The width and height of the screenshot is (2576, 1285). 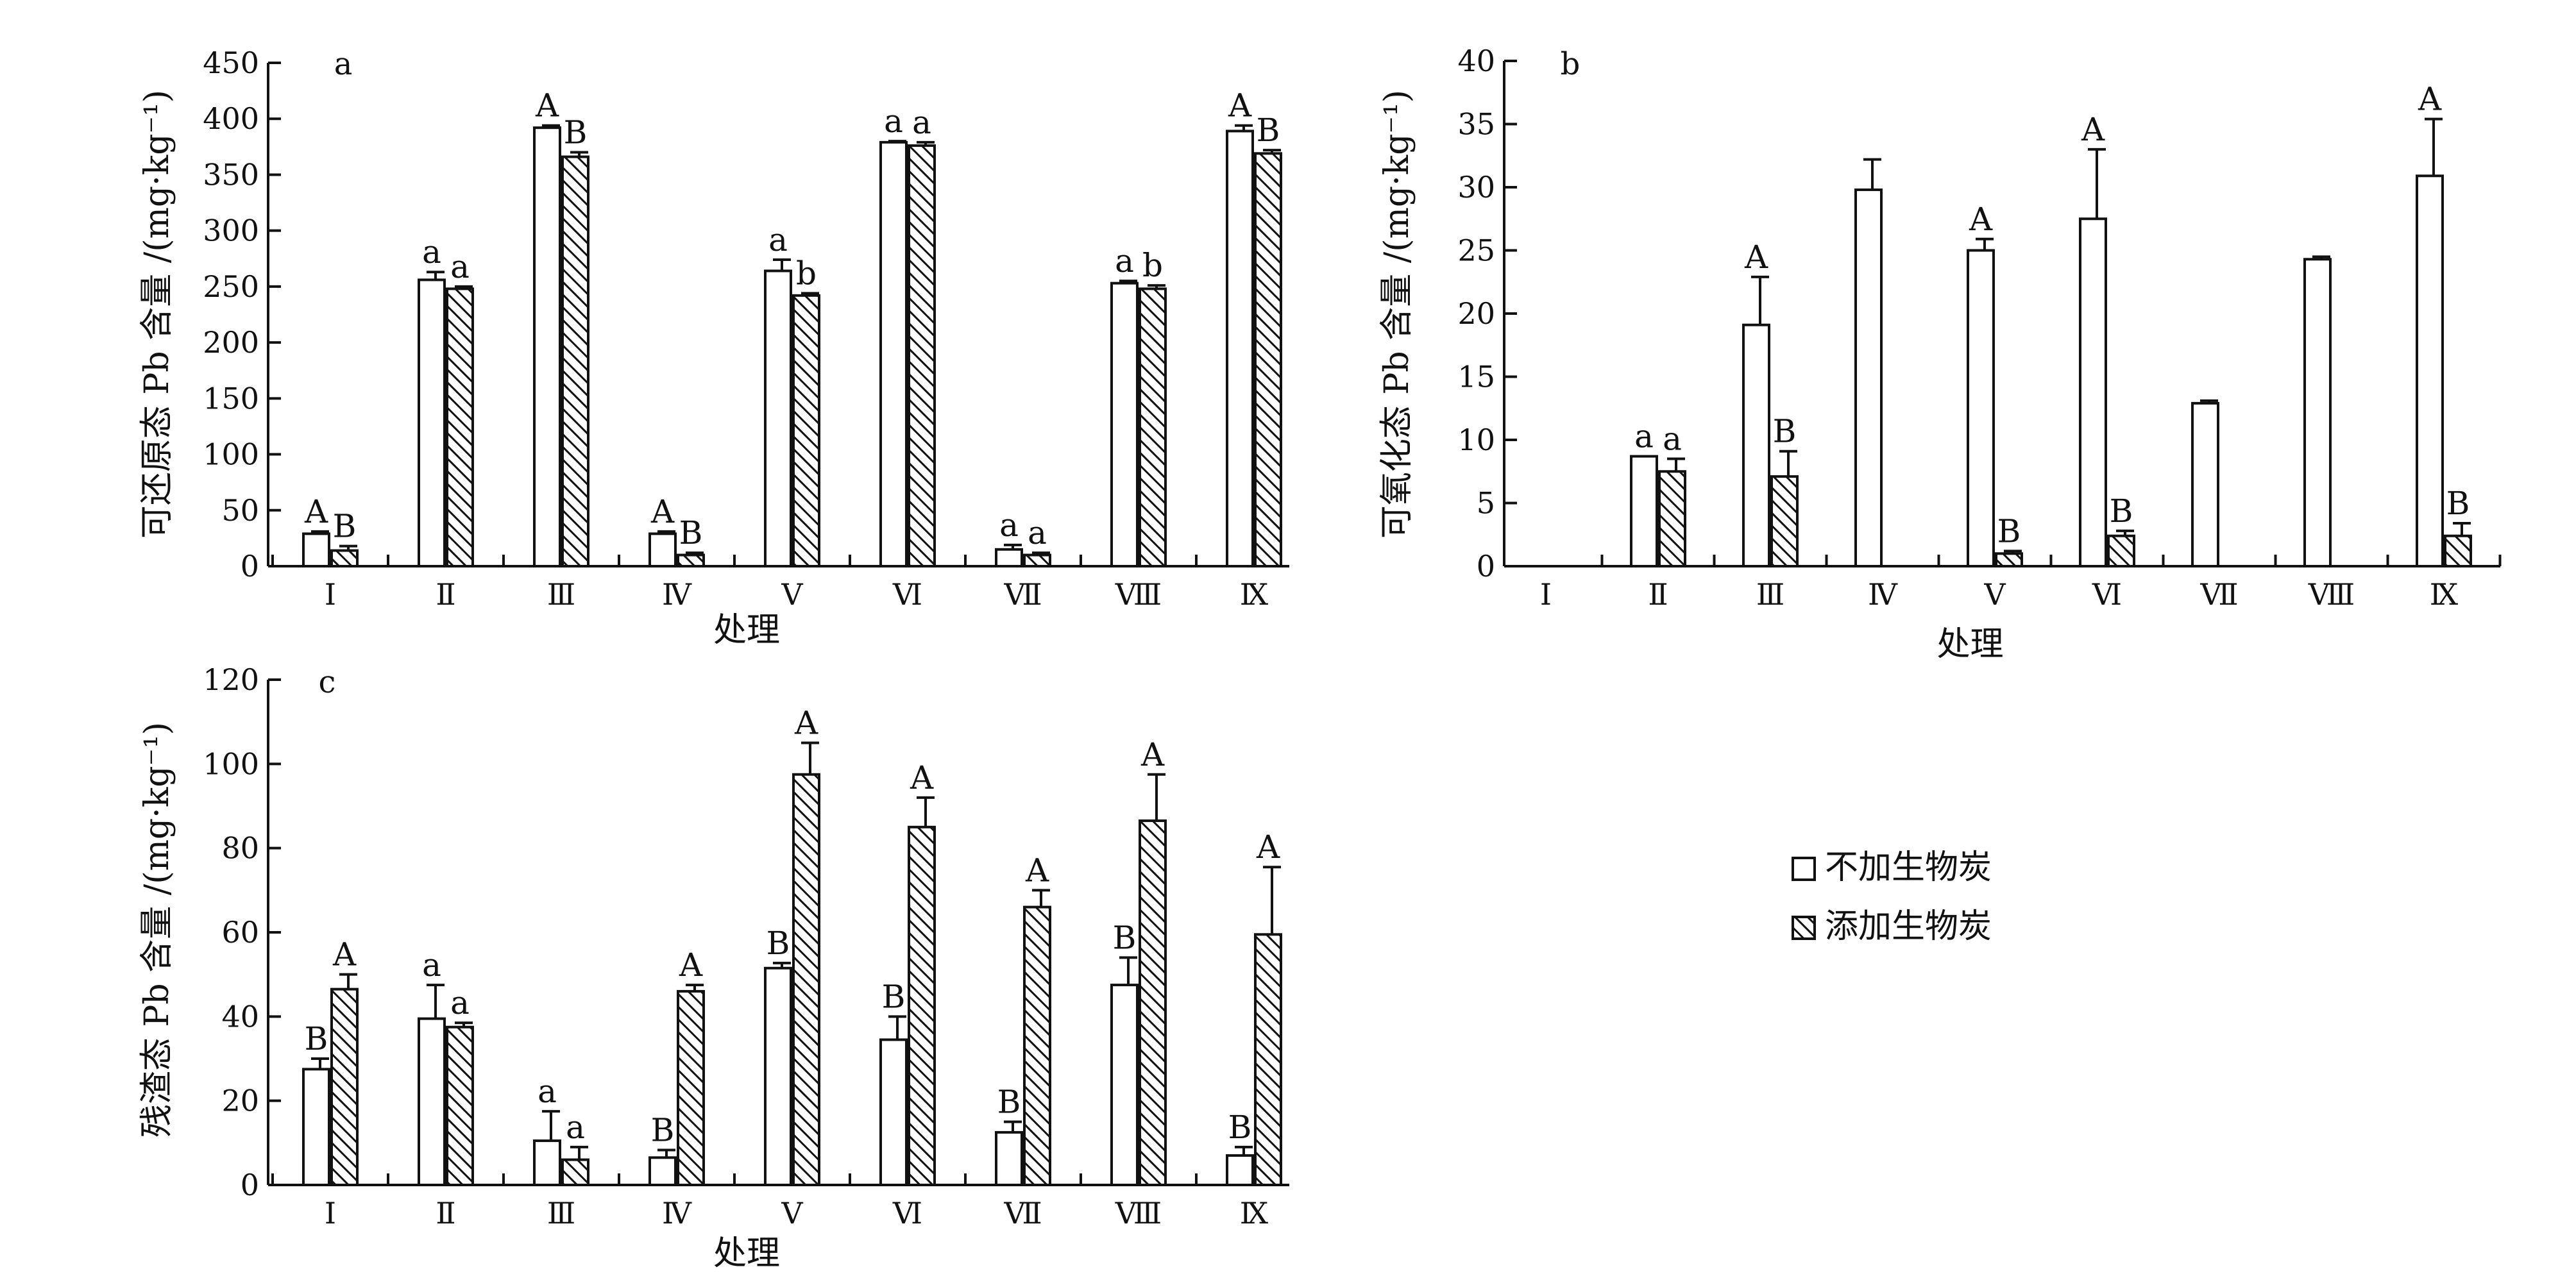 I want to click on legend-item: 添加生物炭, so click(x=1892, y=926).